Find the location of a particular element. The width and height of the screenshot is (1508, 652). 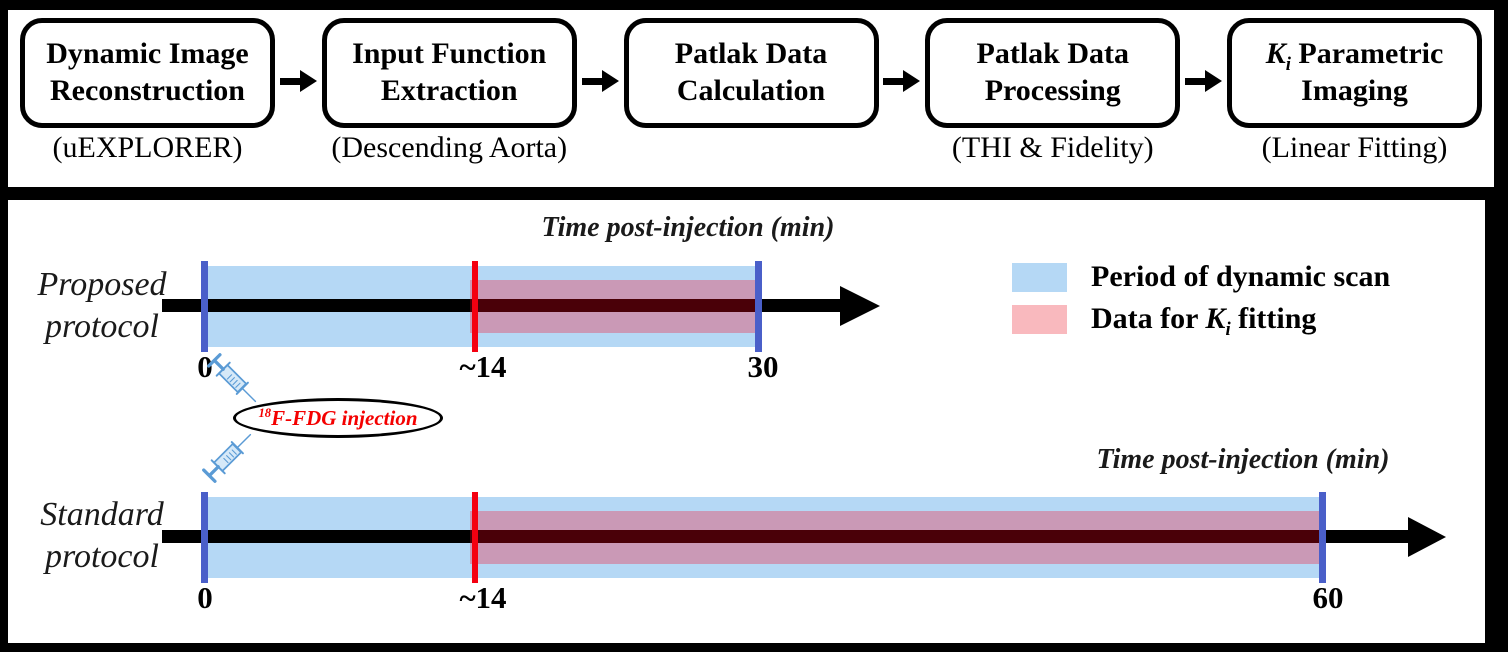

proposed-tick-label-0: 0 is located at coordinates (205, 366).